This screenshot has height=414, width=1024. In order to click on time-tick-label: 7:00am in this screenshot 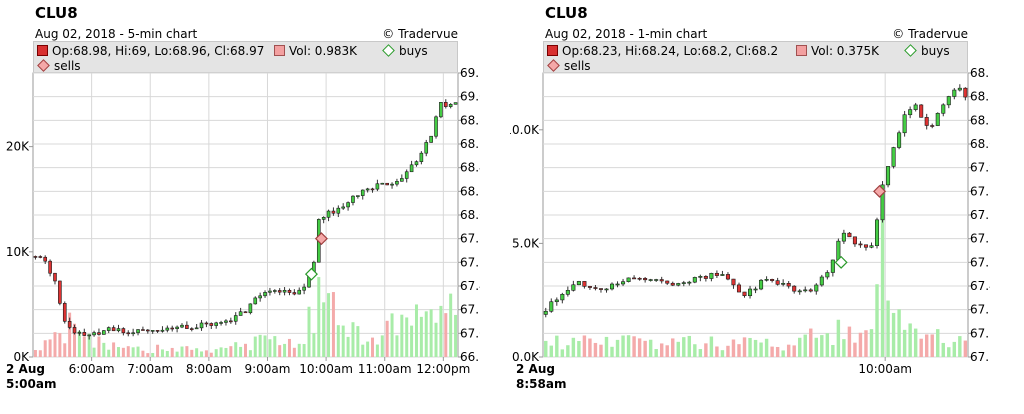, I will do `click(150, 369)`.